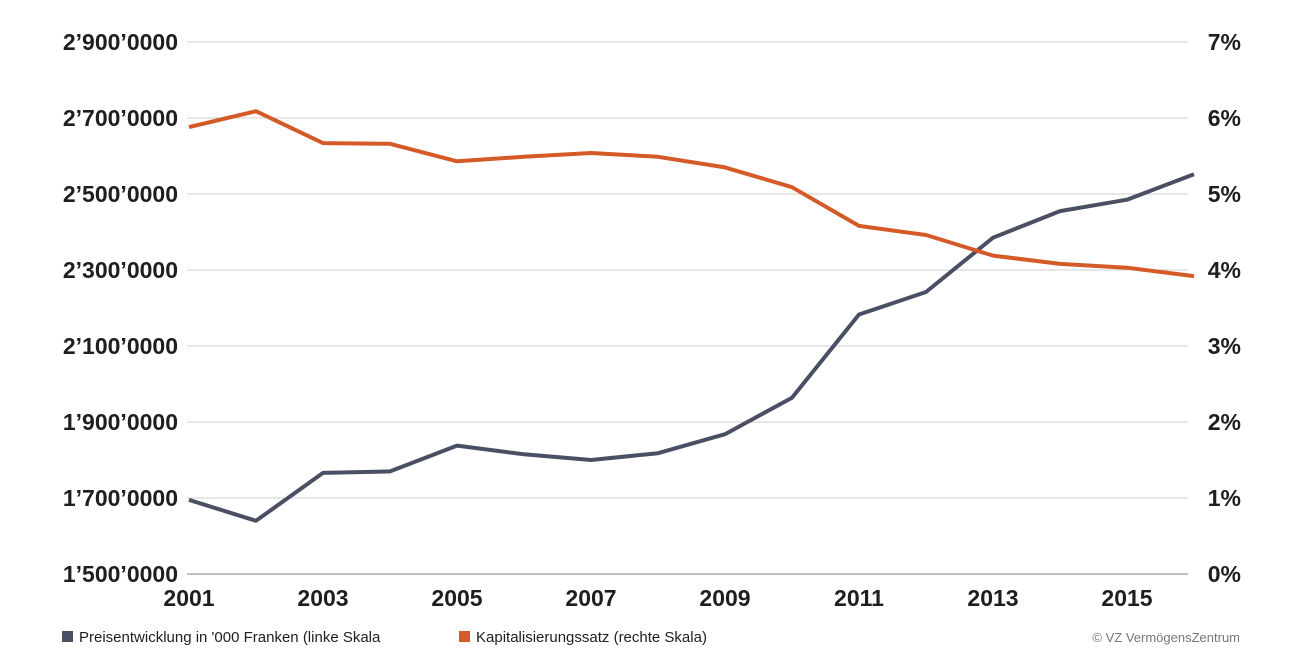  I want to click on right-axis-tick-label: 0%, so click(1224, 574).